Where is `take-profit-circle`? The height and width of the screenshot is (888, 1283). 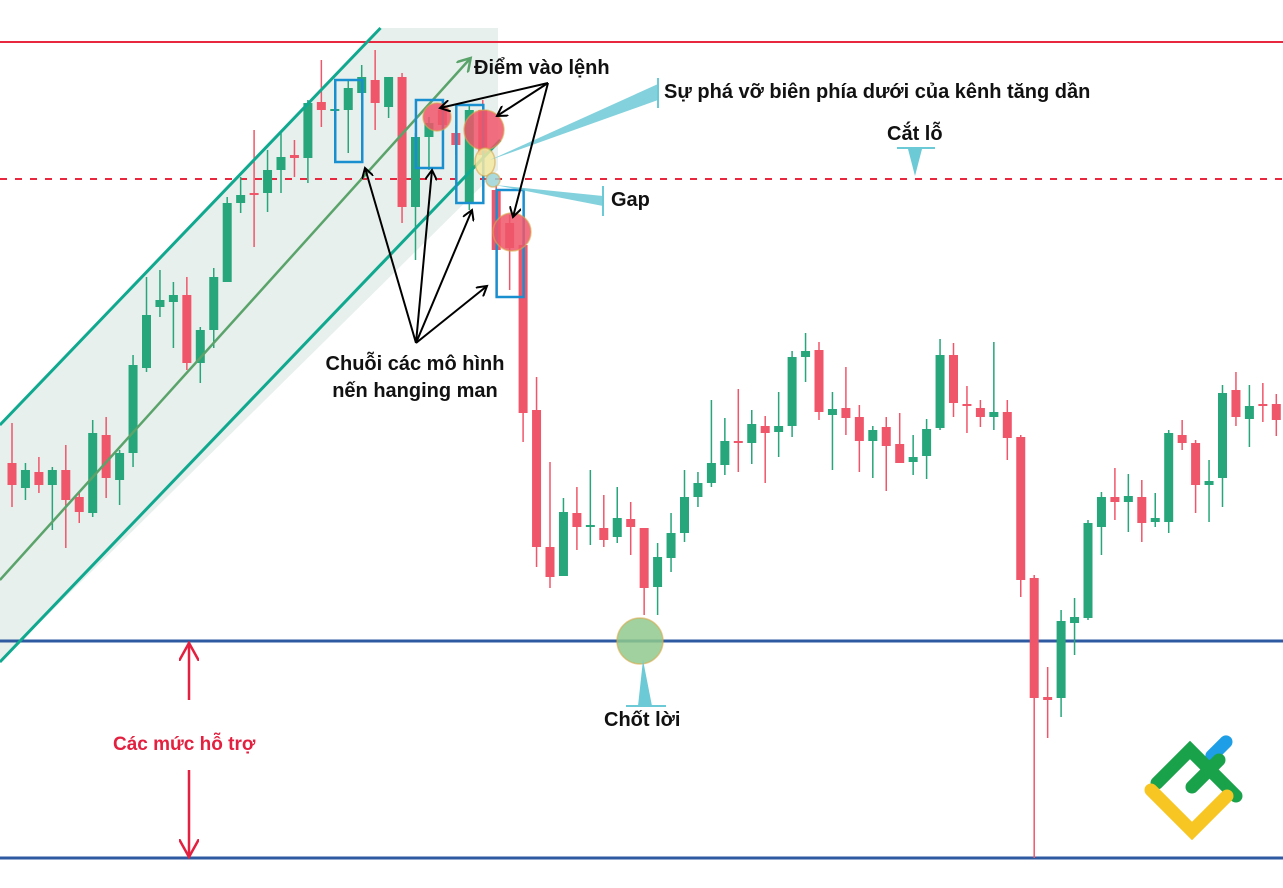
take-profit-circle is located at coordinates (640, 641).